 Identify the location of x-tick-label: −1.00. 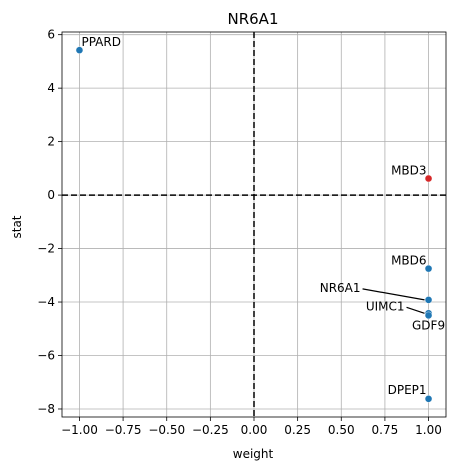
(79, 430).